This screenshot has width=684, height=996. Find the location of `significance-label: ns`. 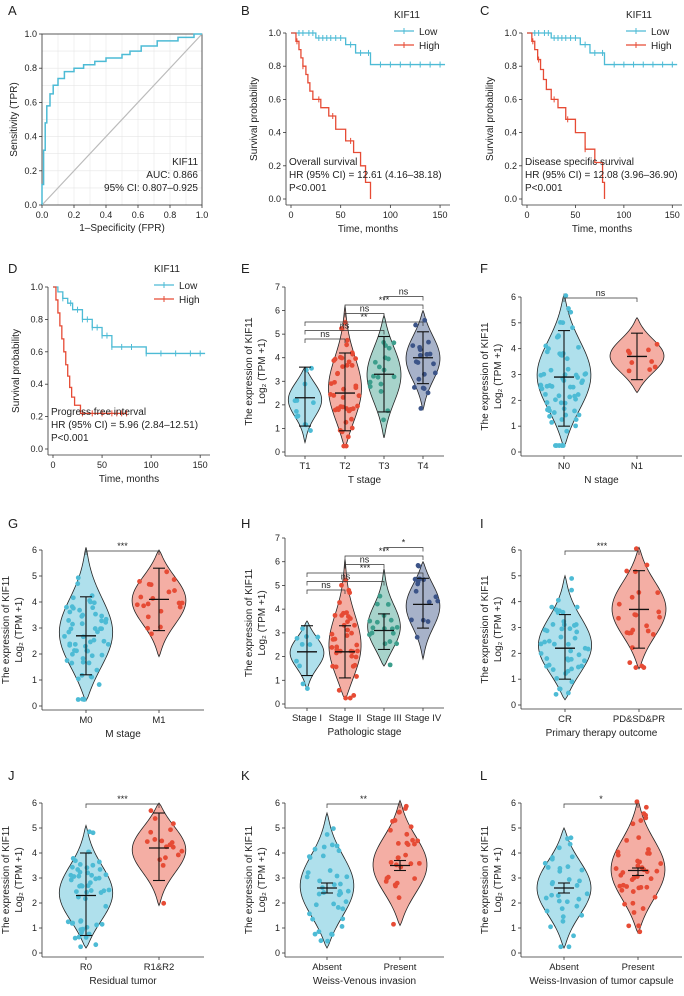

significance-label: ns is located at coordinates (345, 326).